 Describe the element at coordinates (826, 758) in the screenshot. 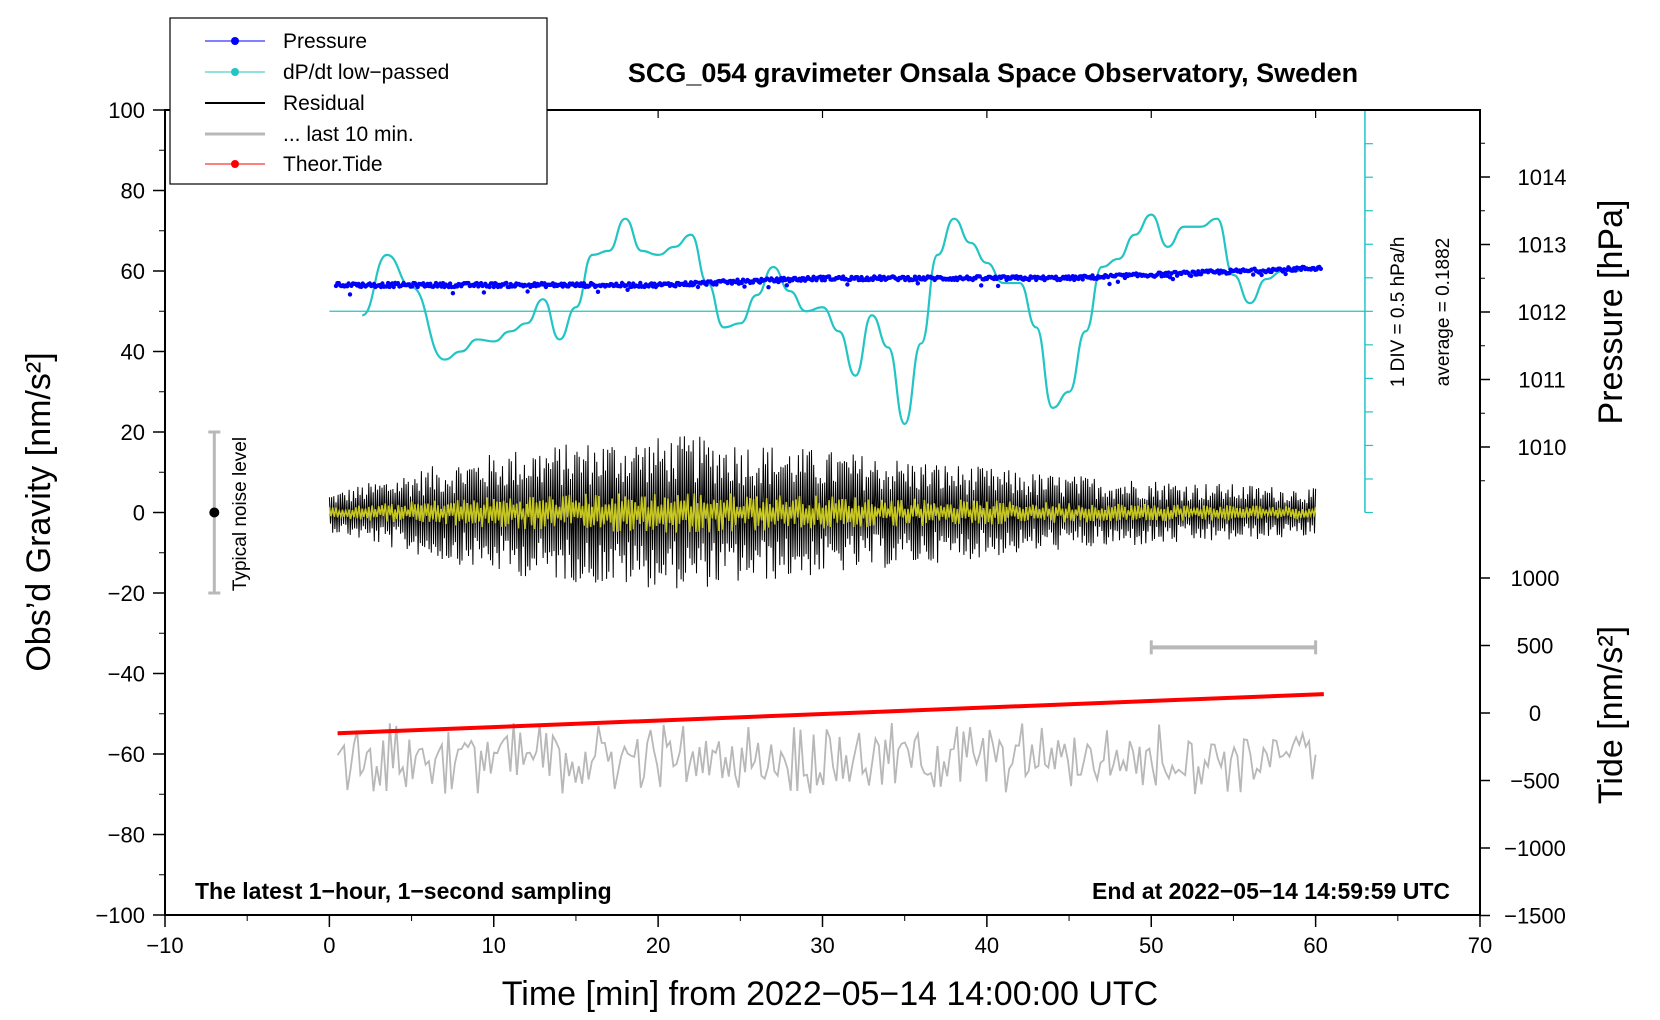

I see `last-10min-series-line` at that location.